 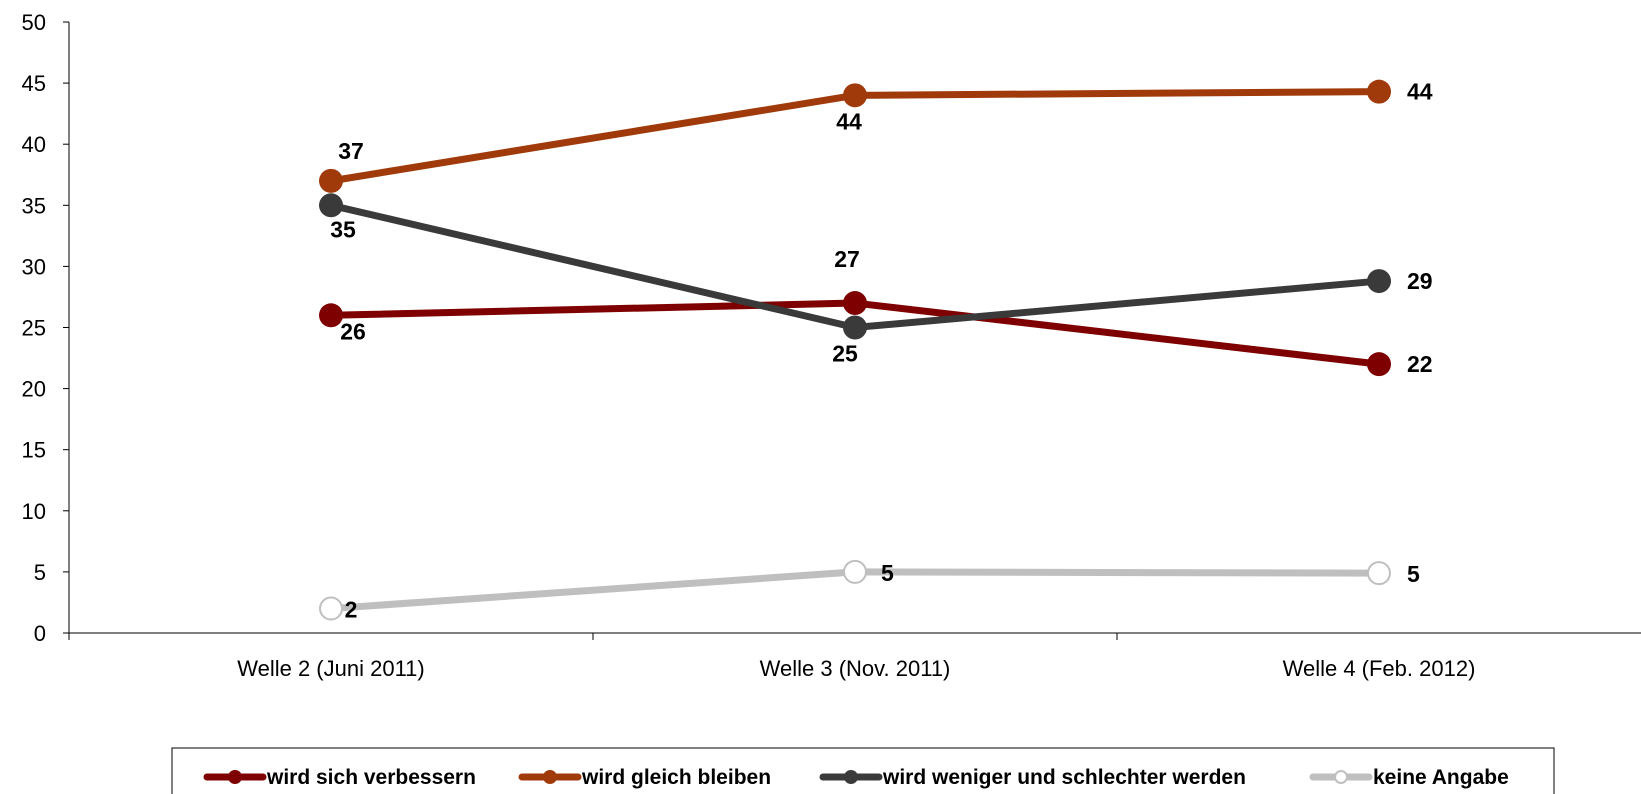 What do you see at coordinates (845, 354) in the screenshot?
I see `data-label: 25` at bounding box center [845, 354].